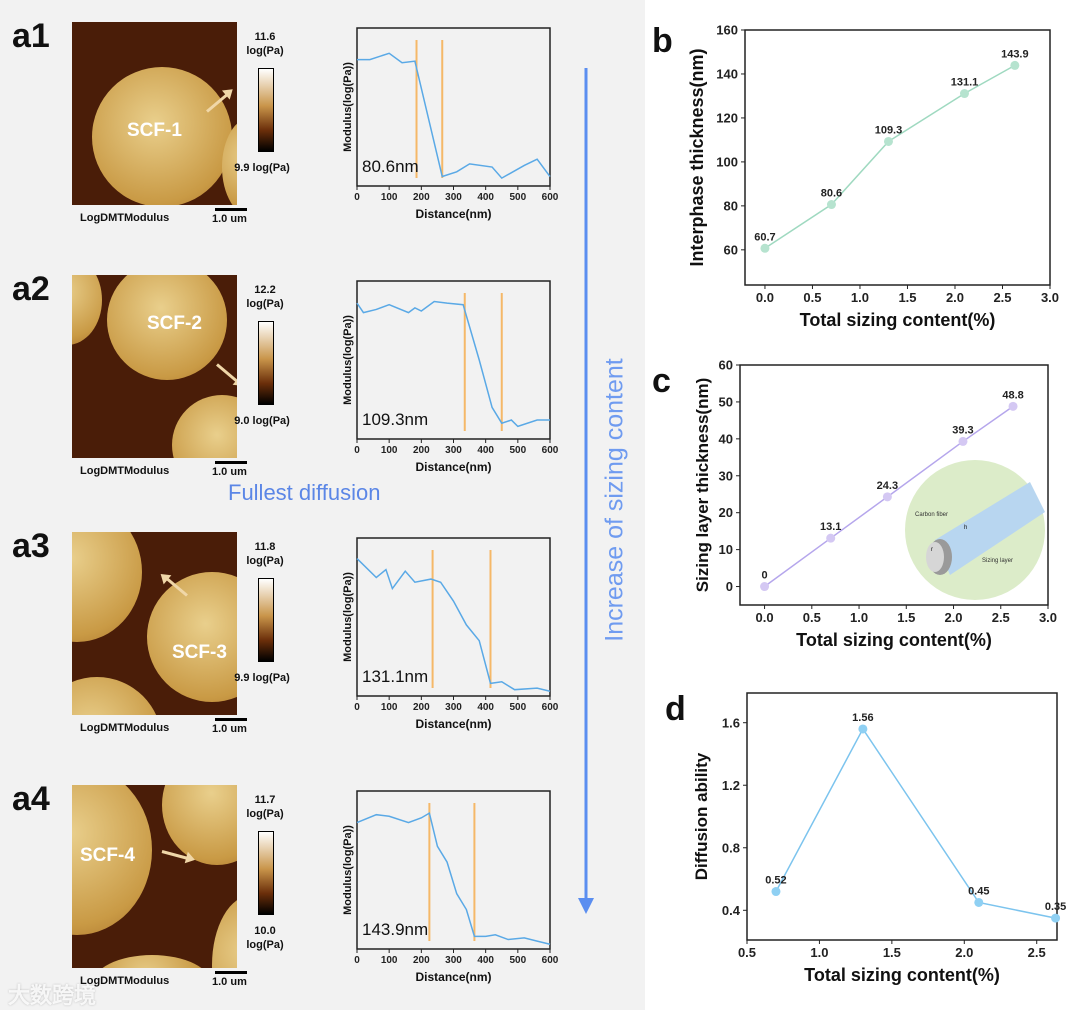  I want to click on x-tick-label: 0, so click(357, 707).